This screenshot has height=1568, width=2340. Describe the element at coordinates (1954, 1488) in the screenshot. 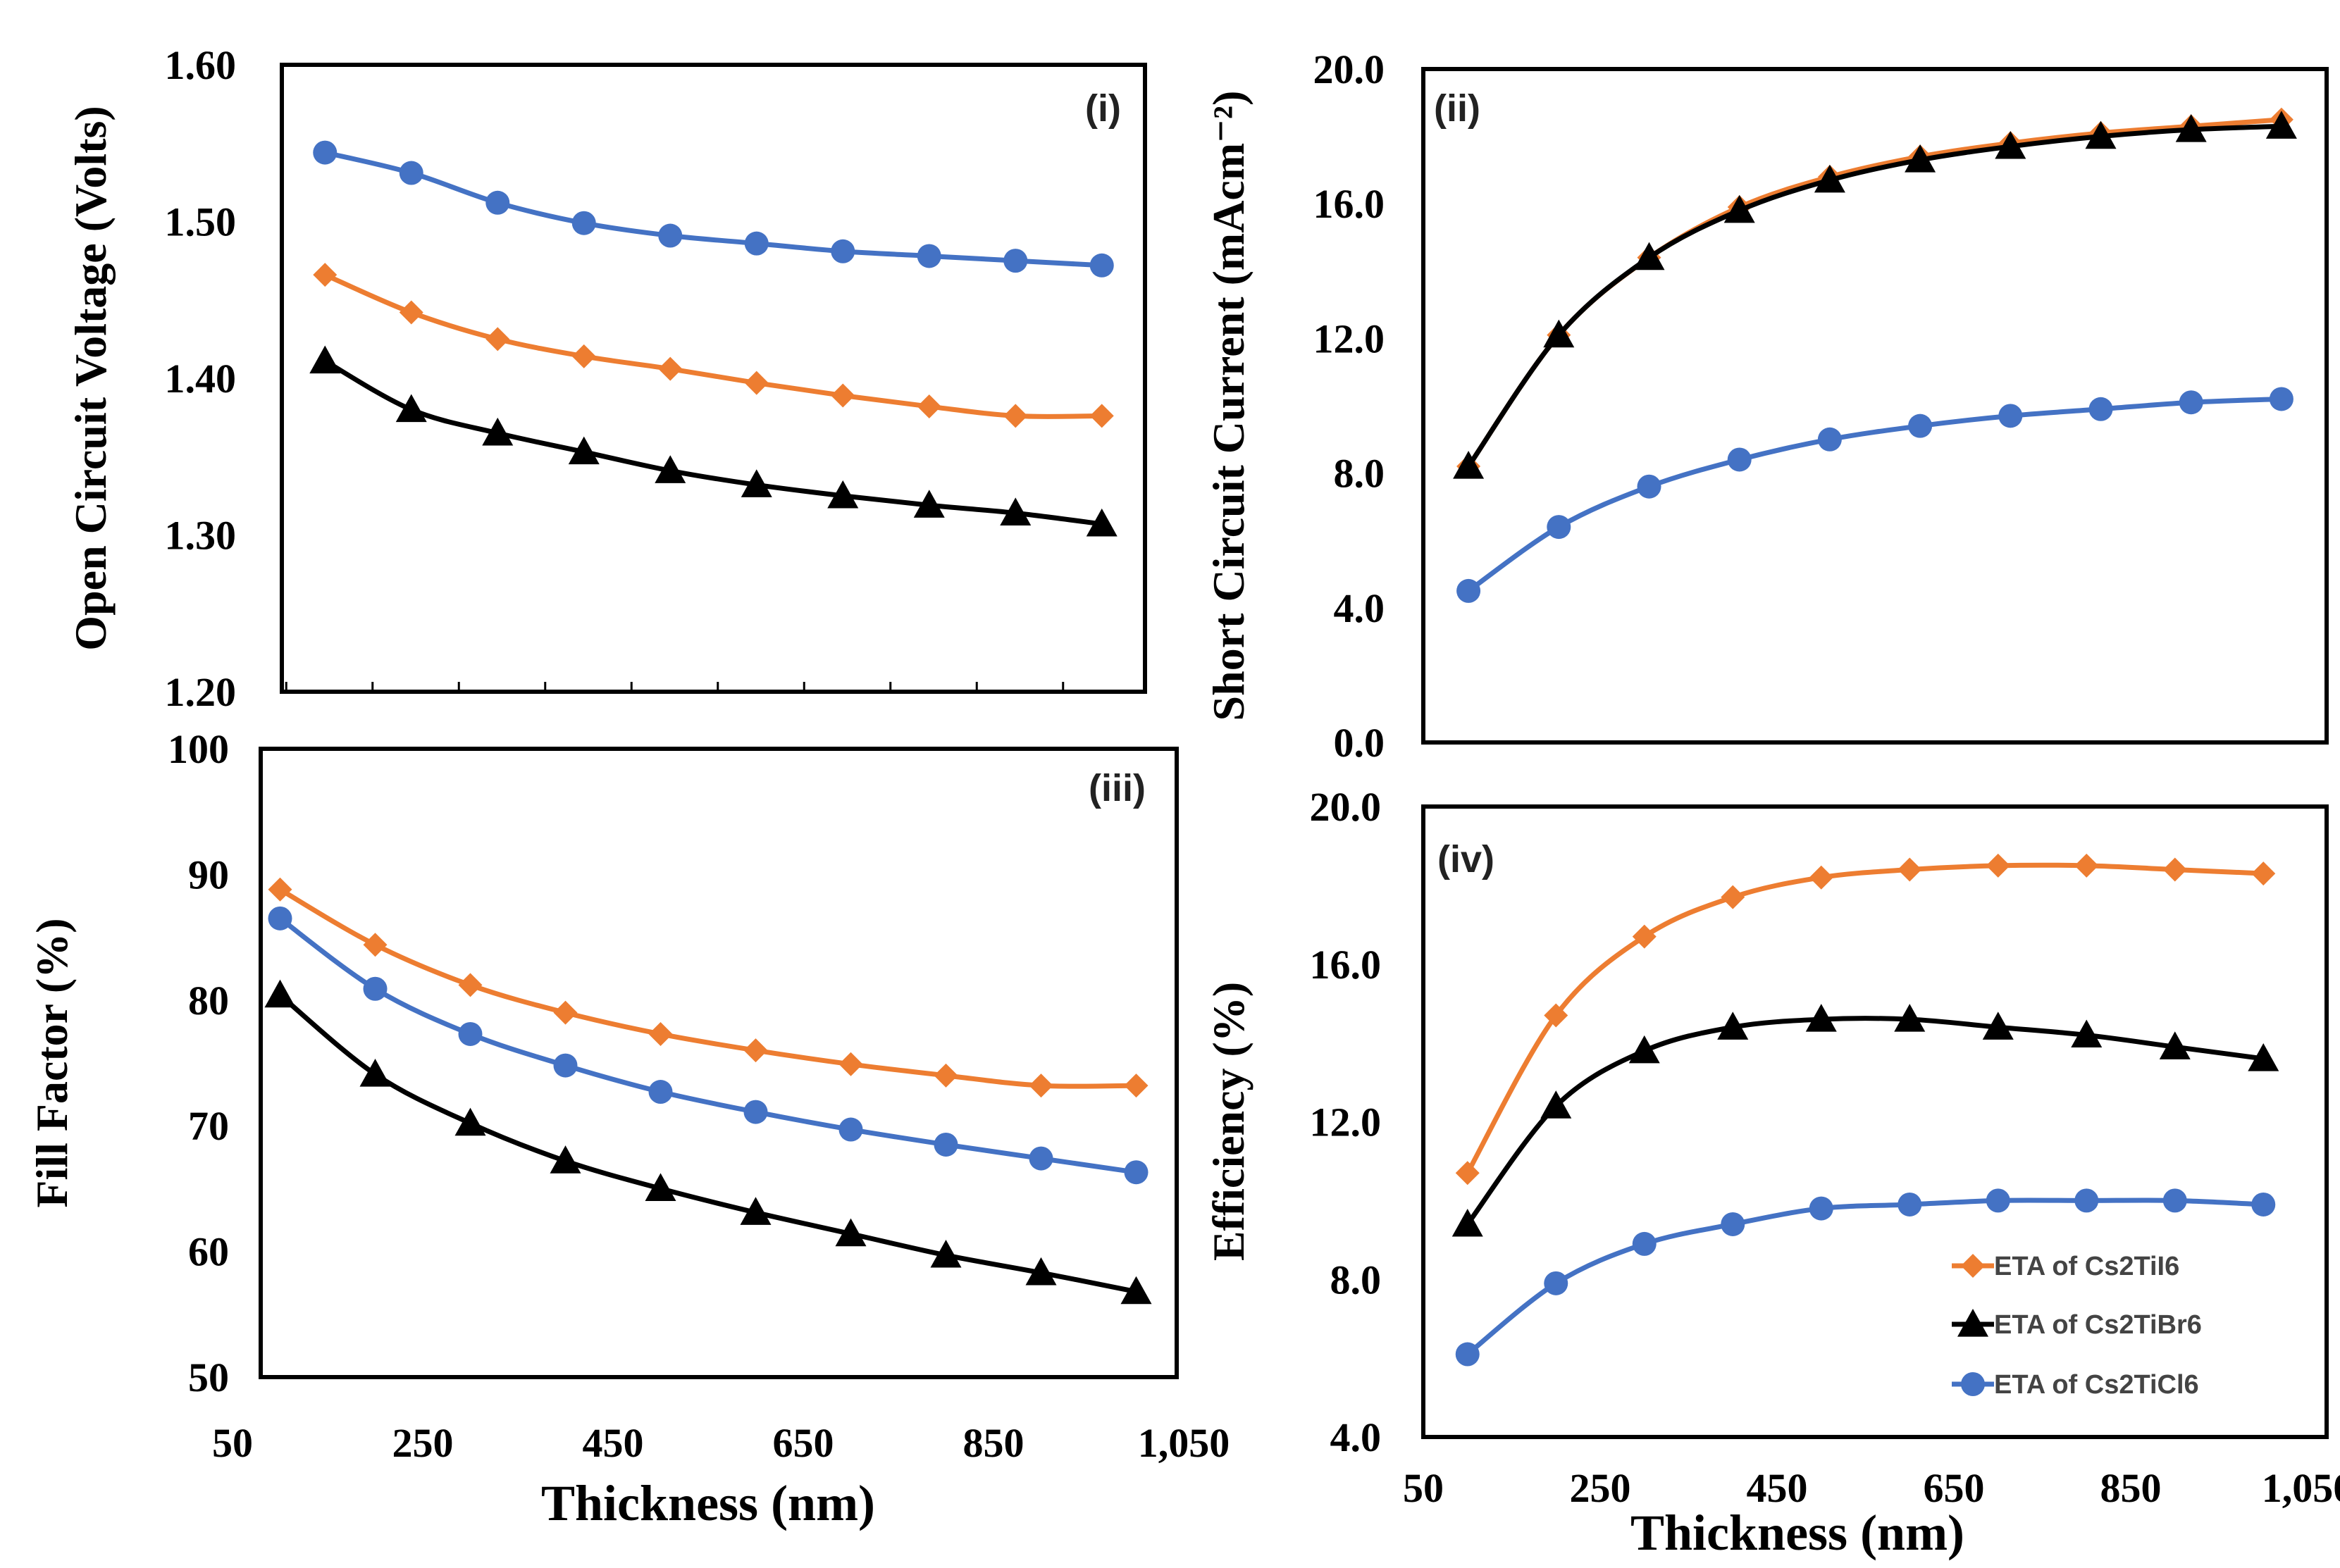

I see `x-tick-label: 650` at that location.